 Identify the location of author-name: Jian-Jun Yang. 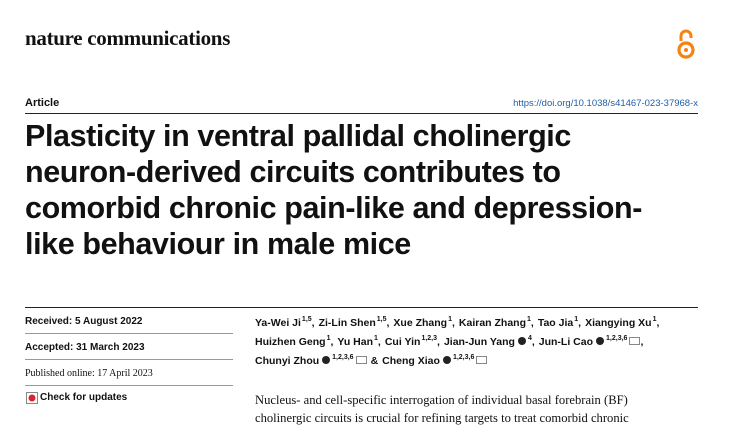
(479, 342).